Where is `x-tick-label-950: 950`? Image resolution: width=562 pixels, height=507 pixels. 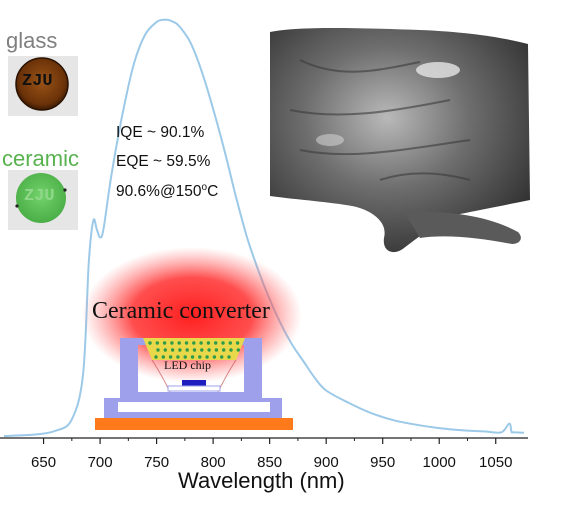 x-tick-label-950: 950 is located at coordinates (382, 462).